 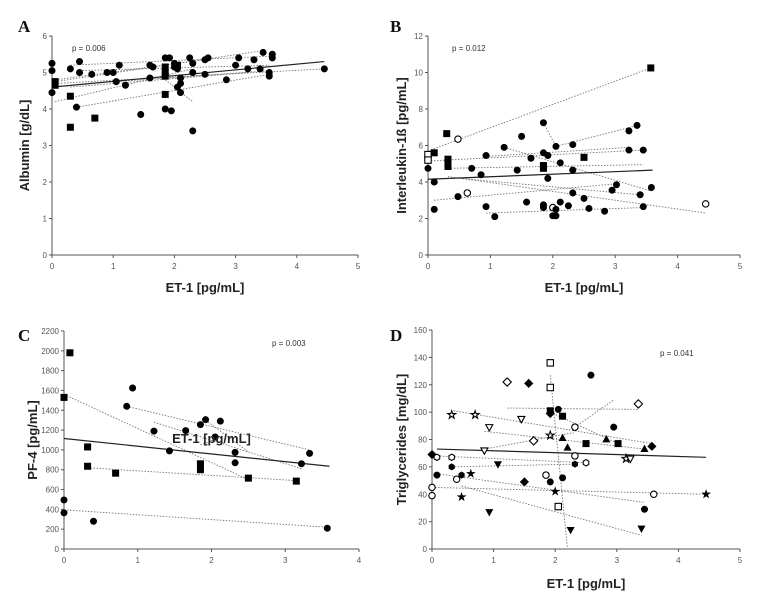 I want to click on y-tick-label: 0, so click(x=45, y=255).